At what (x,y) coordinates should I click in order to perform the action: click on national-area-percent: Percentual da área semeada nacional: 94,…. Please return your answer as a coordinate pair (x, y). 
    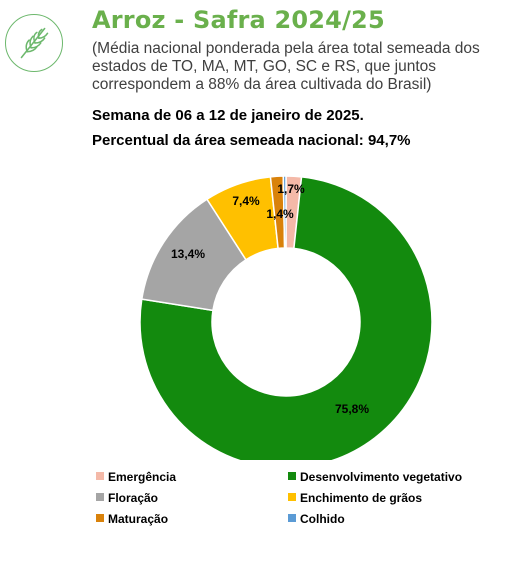
    Looking at the image, I should click on (251, 140).